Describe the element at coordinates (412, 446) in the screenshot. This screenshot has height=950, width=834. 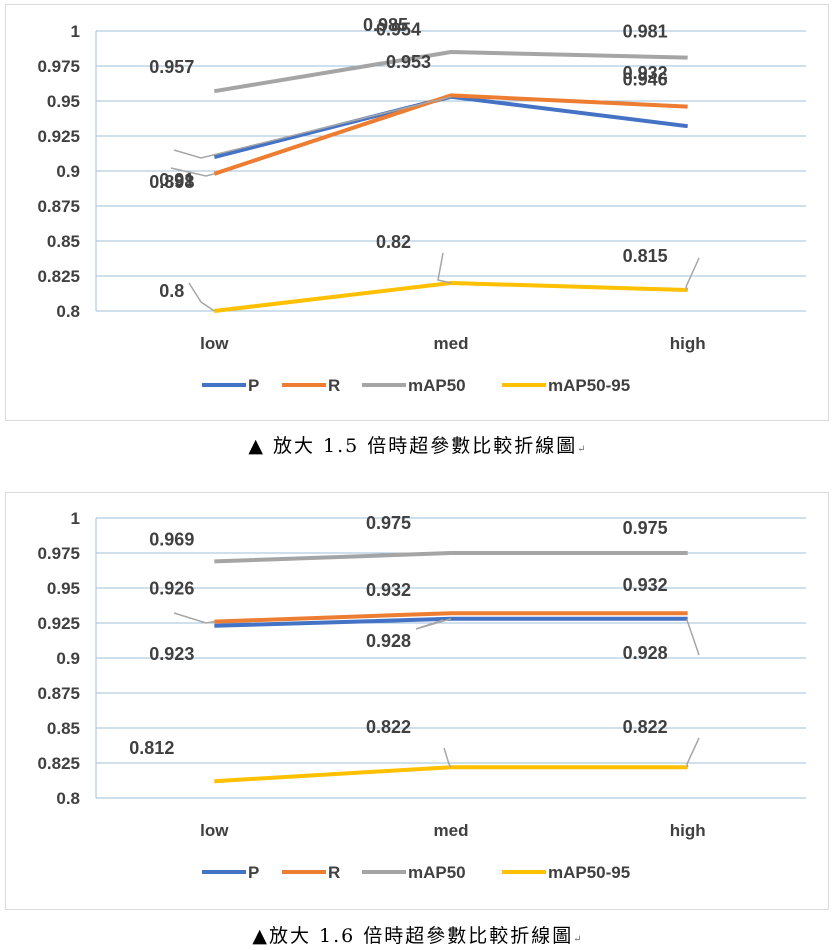
I see `caption-1-text: ▲ 放大 1.5 倍時超參數比較折線圖` at that location.